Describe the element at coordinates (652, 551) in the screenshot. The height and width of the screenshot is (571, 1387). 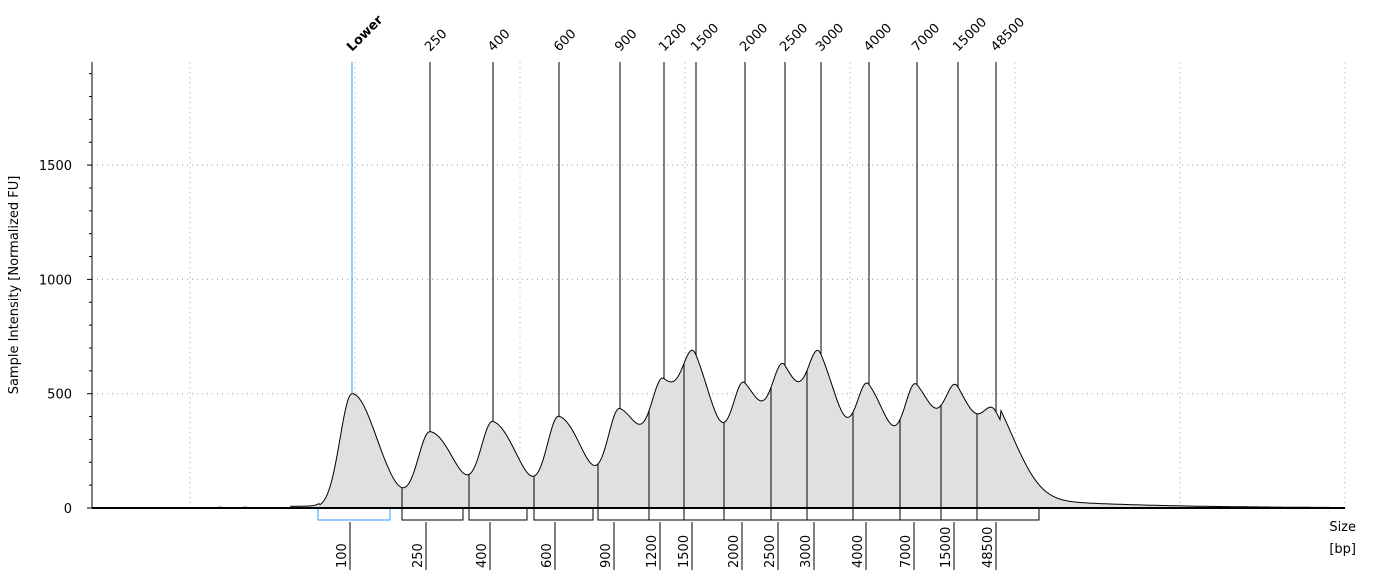
I see `x-tick-label: 1200` at that location.